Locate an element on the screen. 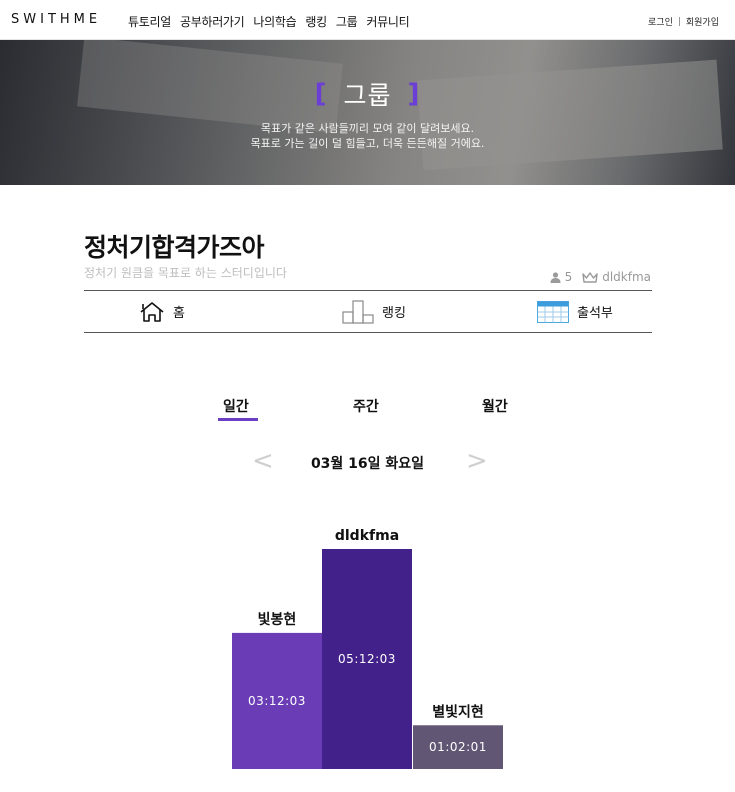  menu-item-tutorial: 튜토리얼 is located at coordinates (149, 22).